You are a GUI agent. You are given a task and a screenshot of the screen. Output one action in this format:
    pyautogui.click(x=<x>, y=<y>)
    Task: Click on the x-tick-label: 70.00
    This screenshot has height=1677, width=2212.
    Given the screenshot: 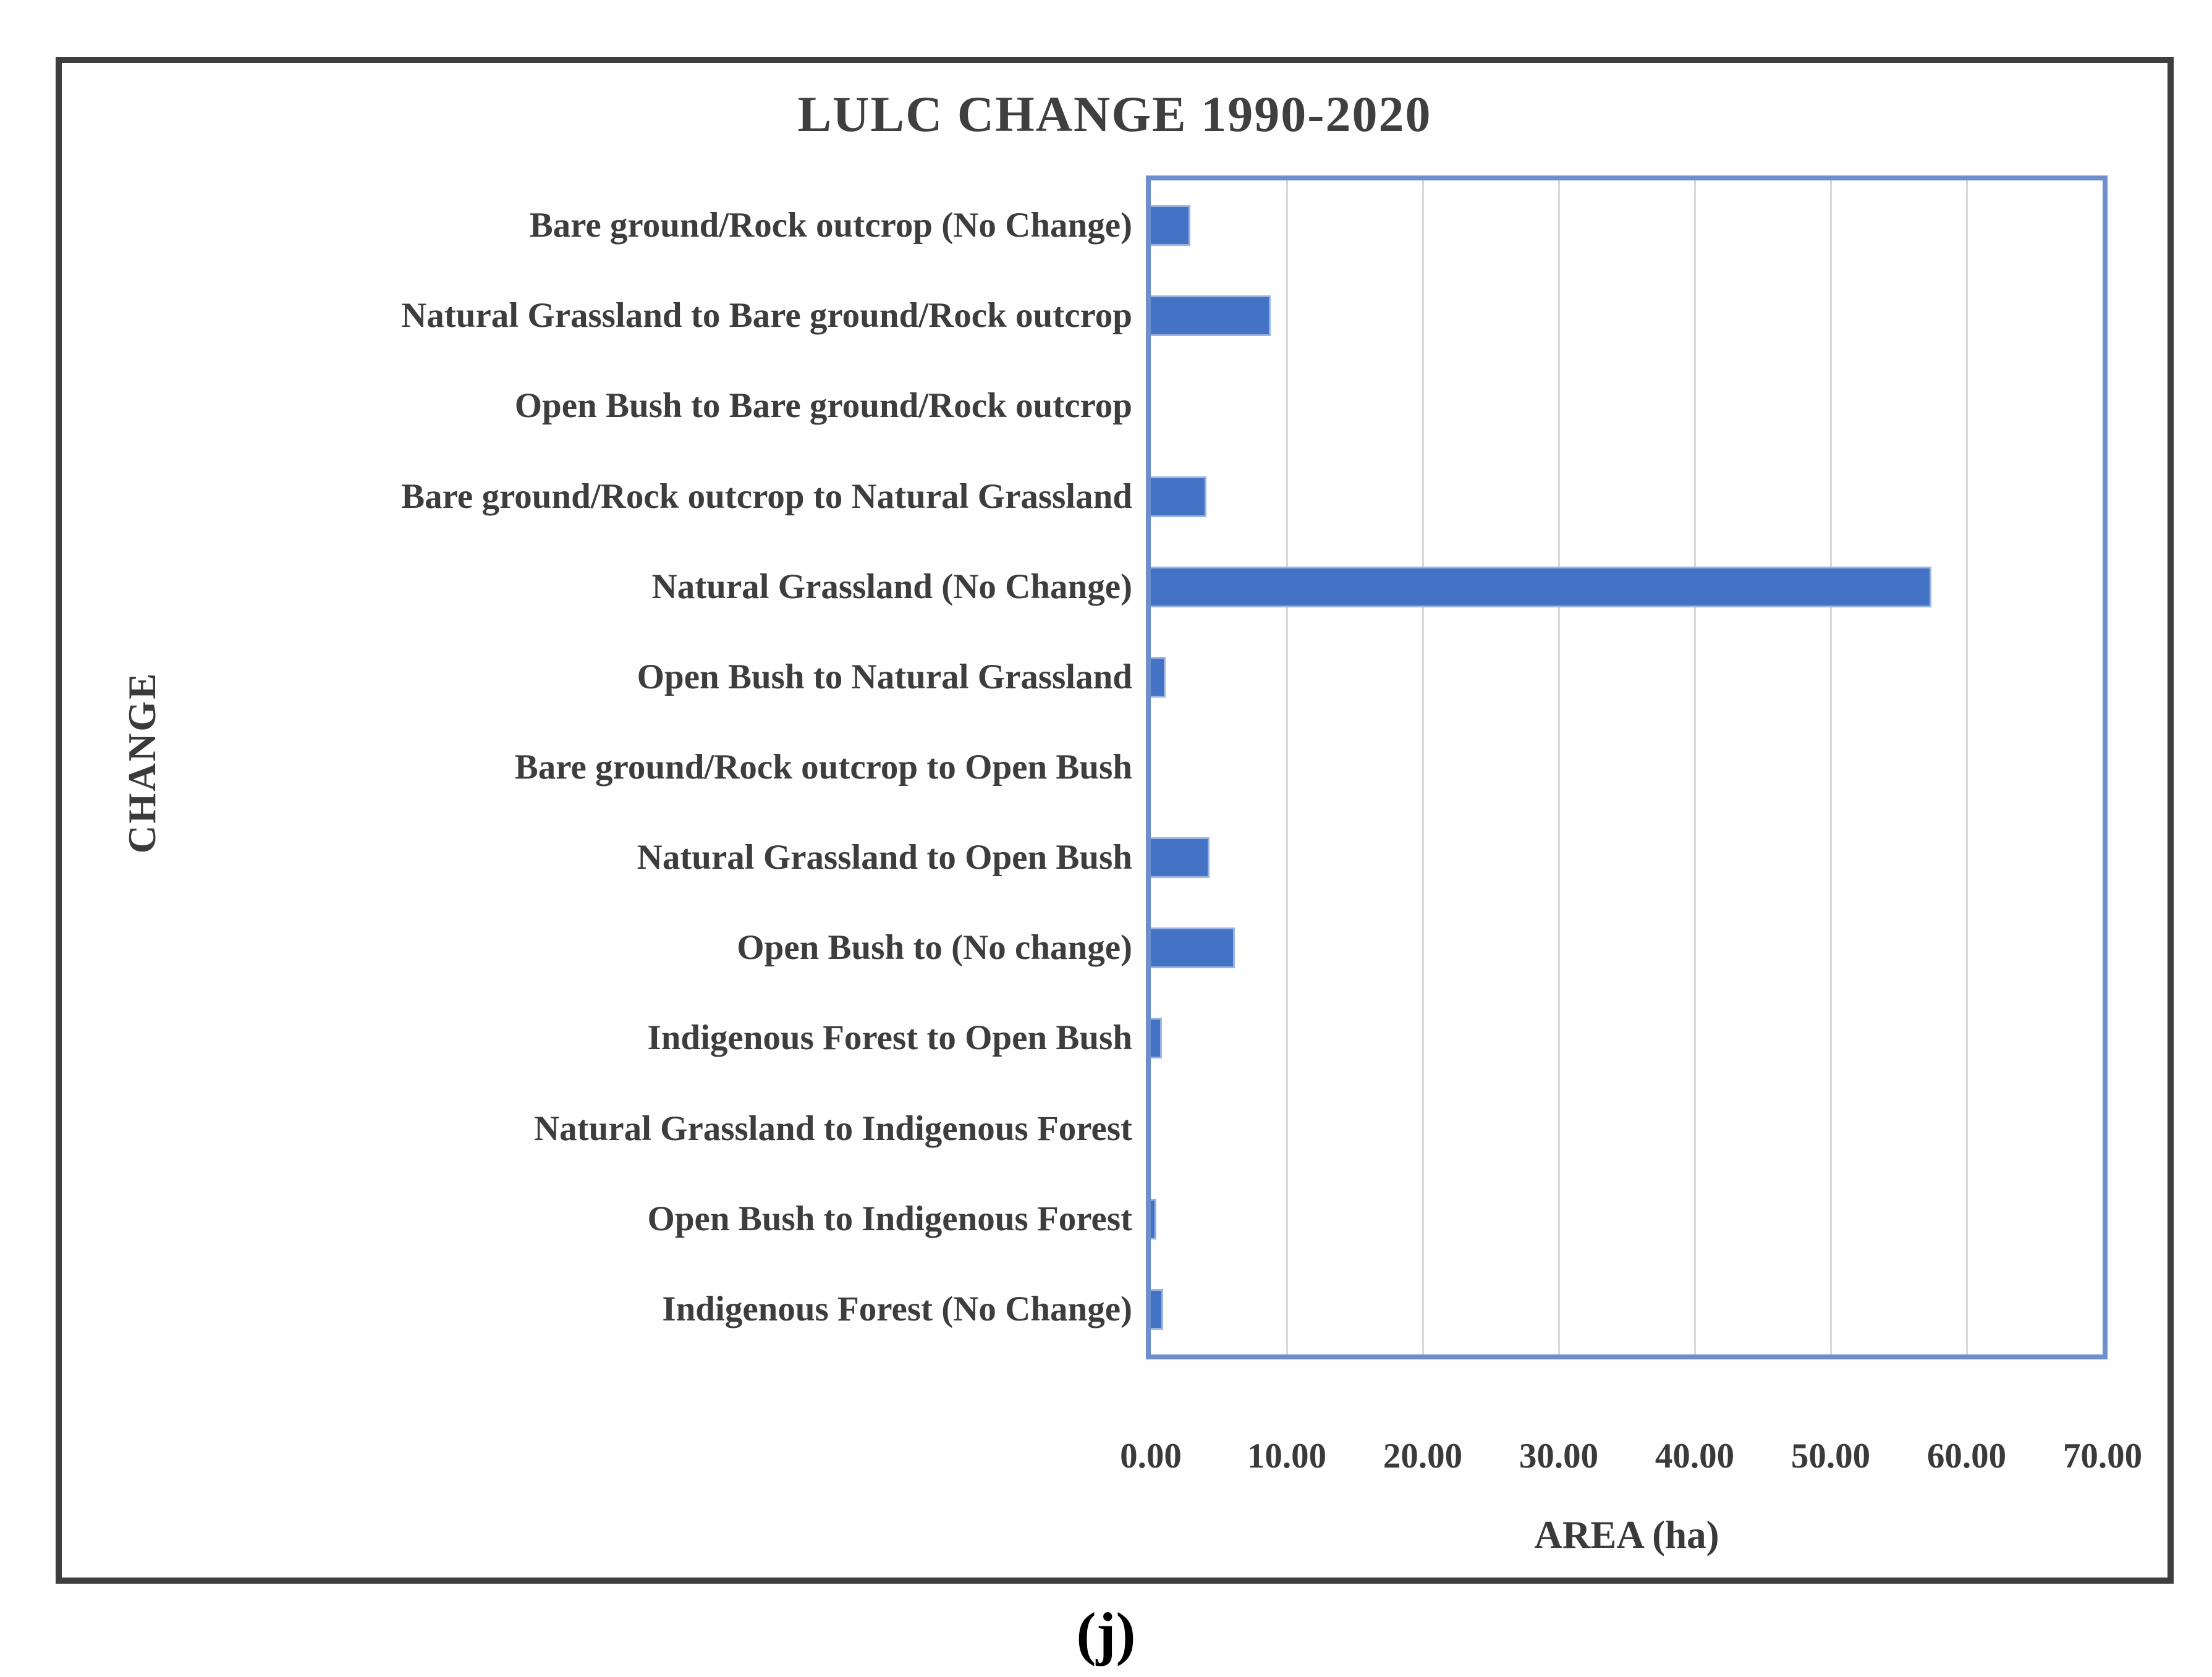 What is the action you would take?
    pyautogui.click(x=2102, y=1456)
    